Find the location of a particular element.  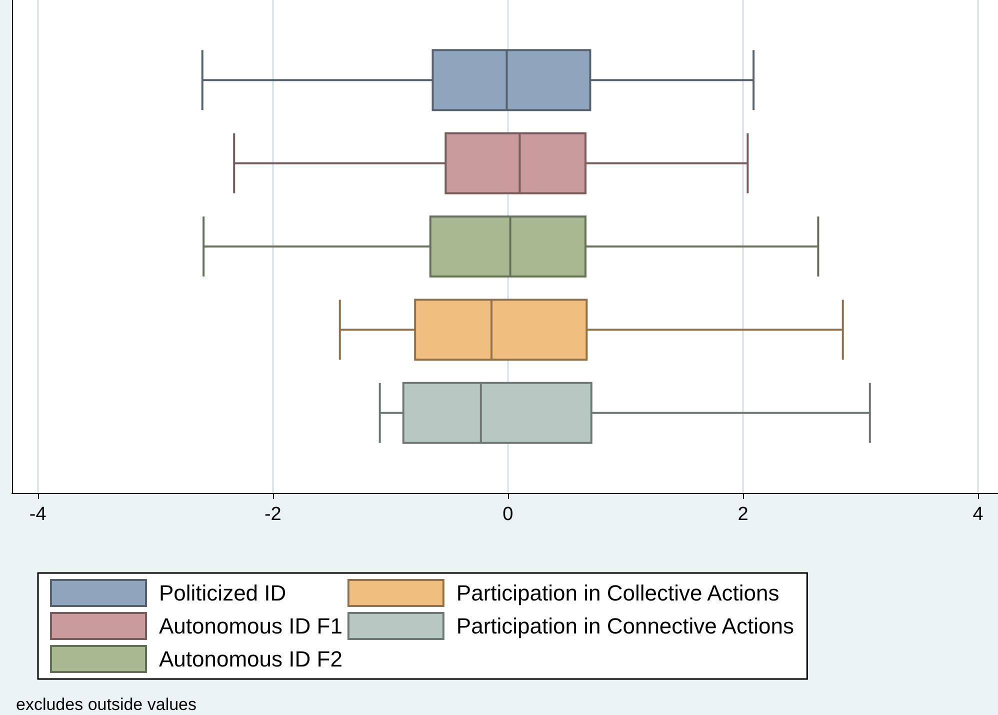

legend-label: Participation in Connective Actions is located at coordinates (625, 626).